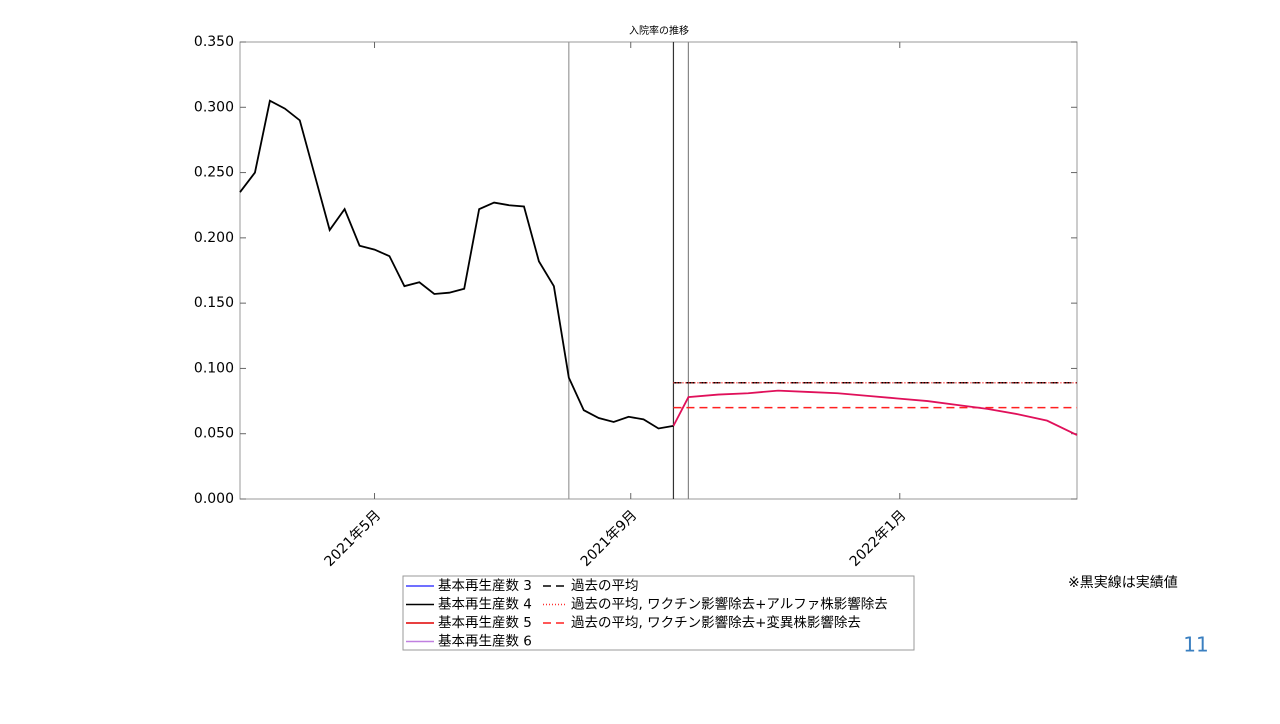  What do you see at coordinates (1195, 645) in the screenshot?
I see `page-number: 11` at bounding box center [1195, 645].